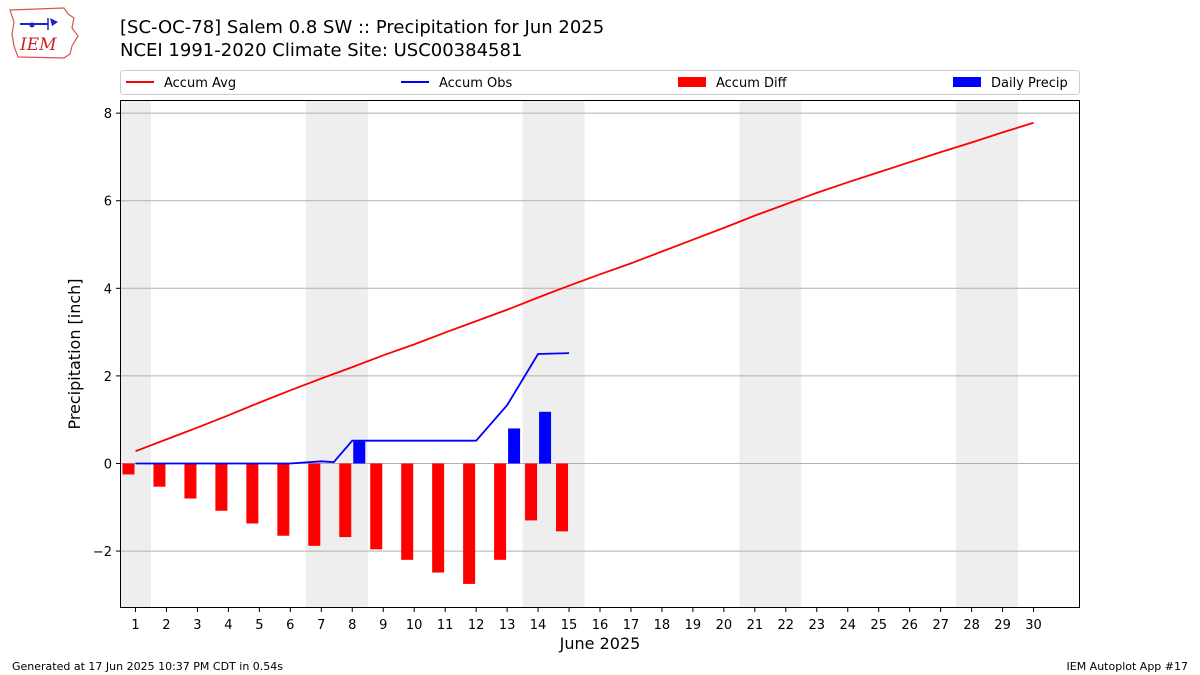 This screenshot has height=675, width=1200. I want to click on legend-daily-precip-swatch, so click(967, 82).